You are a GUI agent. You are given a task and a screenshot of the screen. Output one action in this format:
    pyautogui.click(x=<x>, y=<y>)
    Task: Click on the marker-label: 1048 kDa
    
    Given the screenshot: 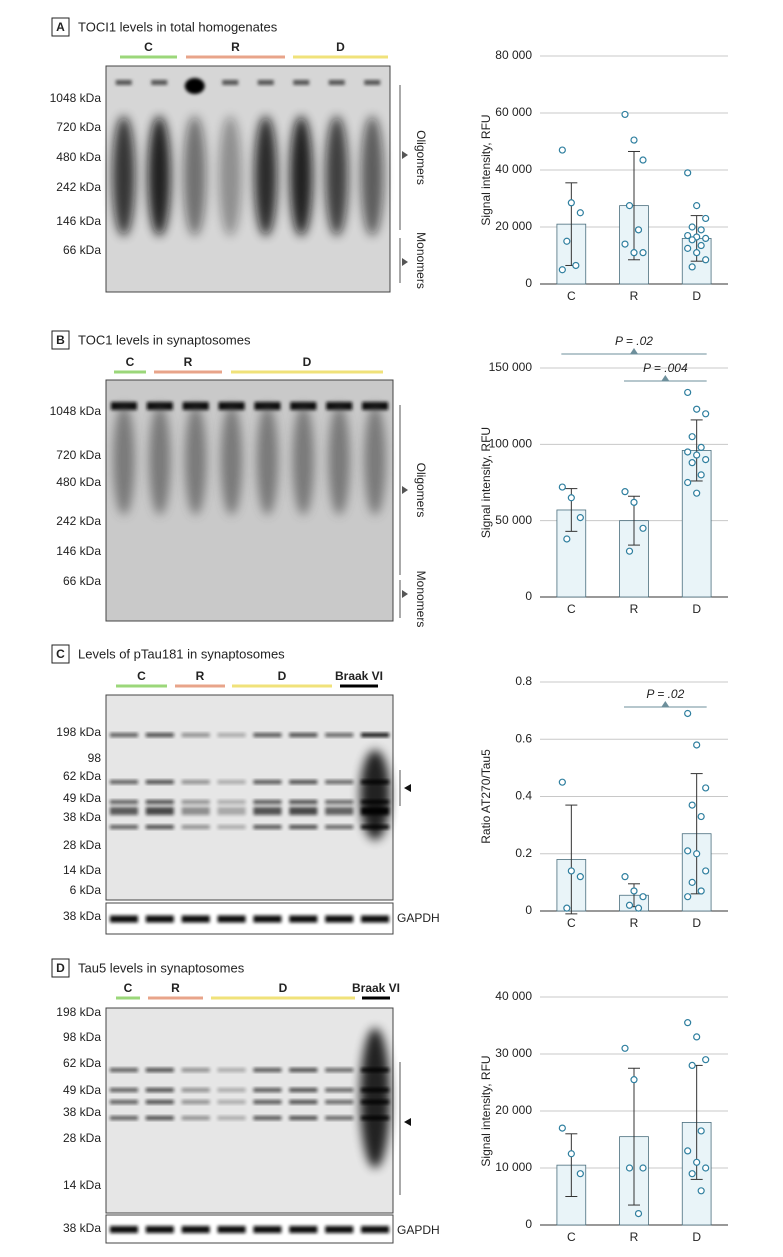 What is the action you would take?
    pyautogui.click(x=76, y=411)
    